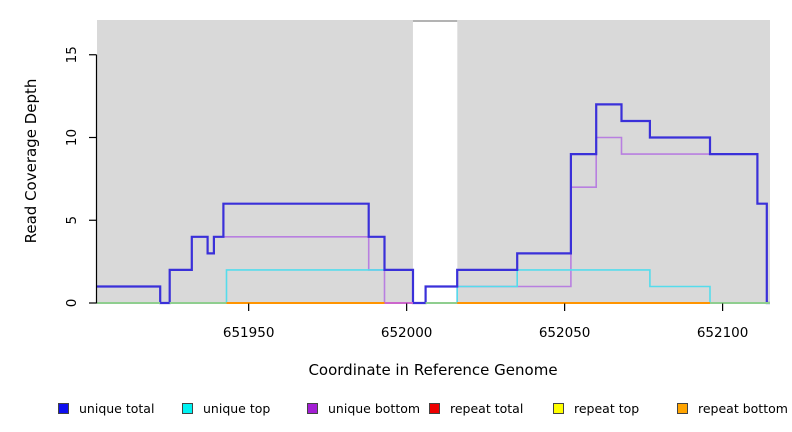 The width and height of the screenshot is (792, 432). I want to click on x-axis-title: Coordinate in Reference Genome, so click(433, 370).